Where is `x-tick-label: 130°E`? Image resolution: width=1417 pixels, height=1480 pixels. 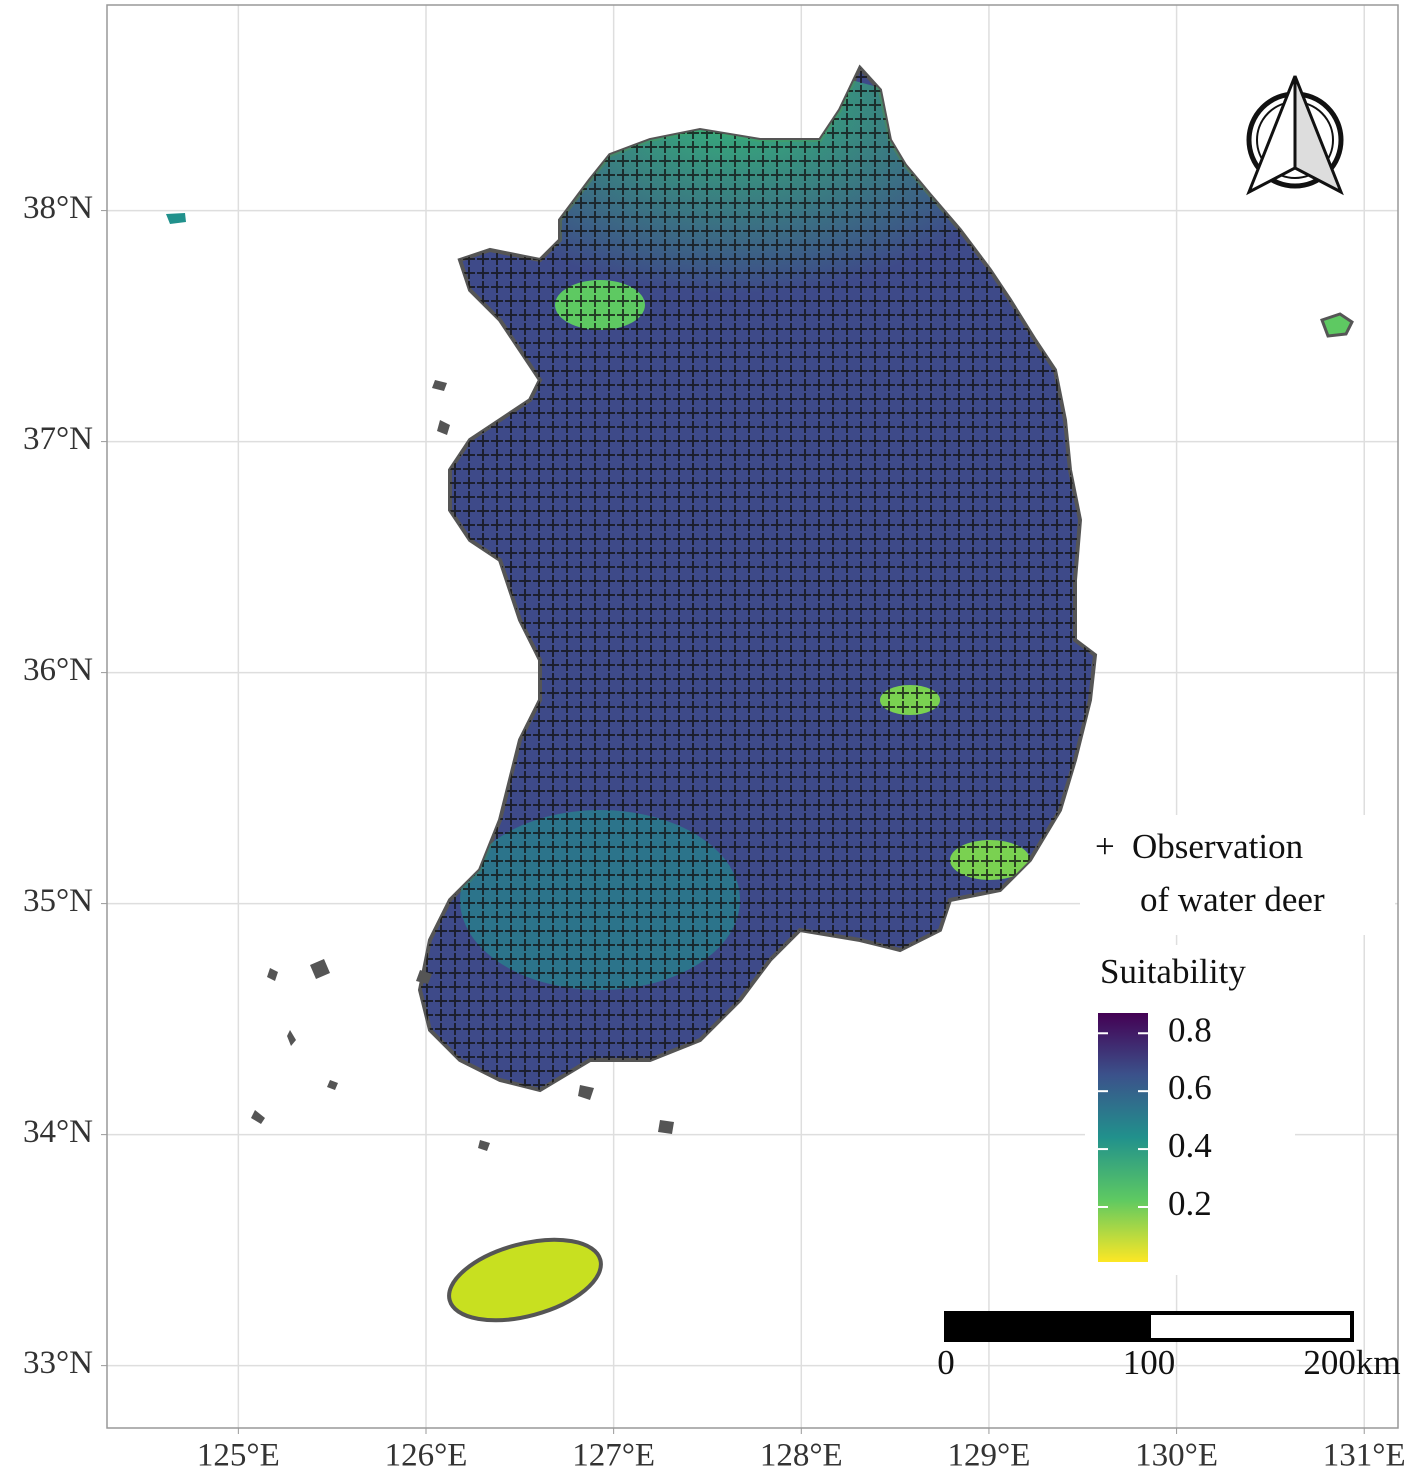
x-tick-label: 130°E is located at coordinates (1176, 1456).